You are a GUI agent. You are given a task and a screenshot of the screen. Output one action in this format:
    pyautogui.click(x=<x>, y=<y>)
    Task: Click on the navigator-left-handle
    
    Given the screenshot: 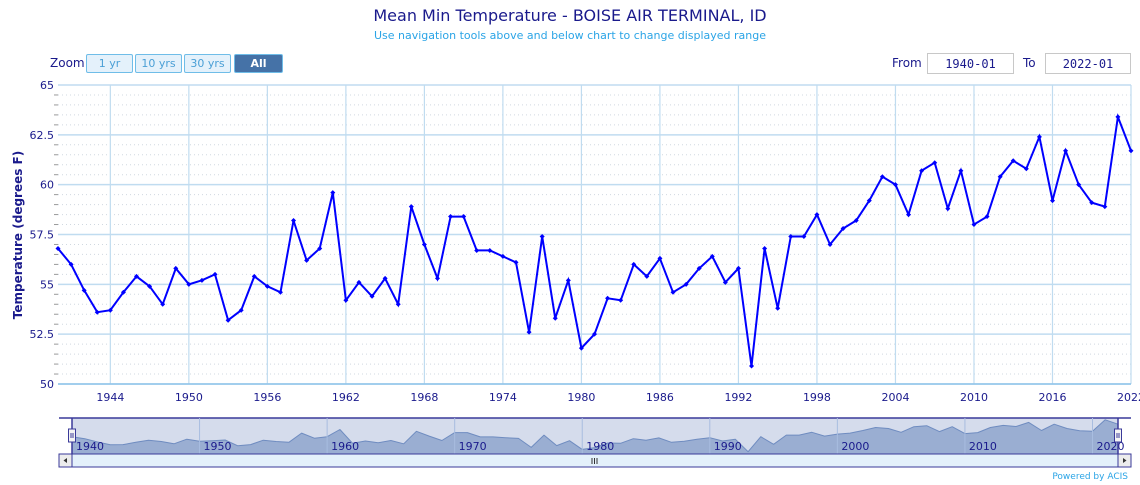 What is the action you would take?
    pyautogui.click(x=72, y=435)
    